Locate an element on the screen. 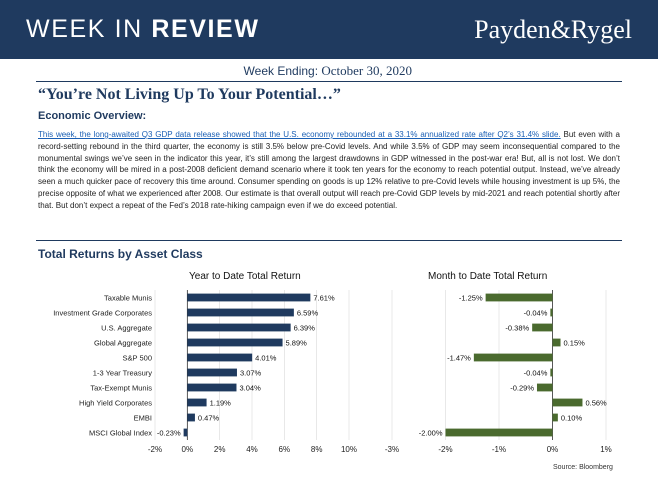  x-tick-label: -1% is located at coordinates (499, 449).